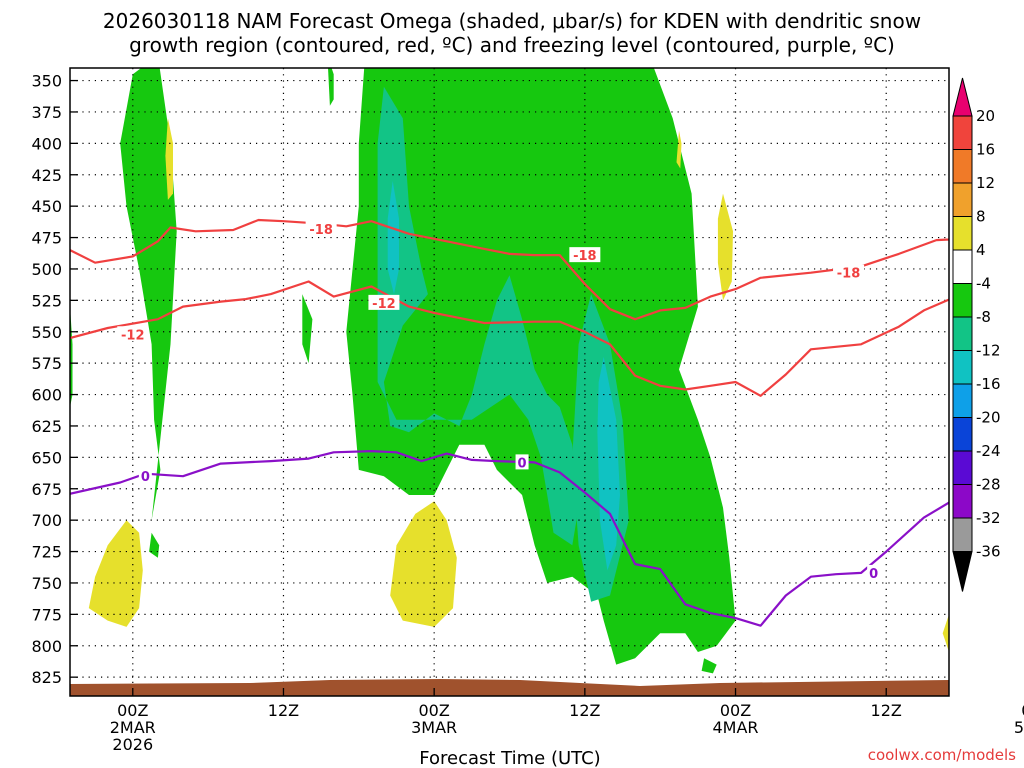 This screenshot has width=1024, height=768. I want to click on y-tick-label: 500, so click(46, 269).